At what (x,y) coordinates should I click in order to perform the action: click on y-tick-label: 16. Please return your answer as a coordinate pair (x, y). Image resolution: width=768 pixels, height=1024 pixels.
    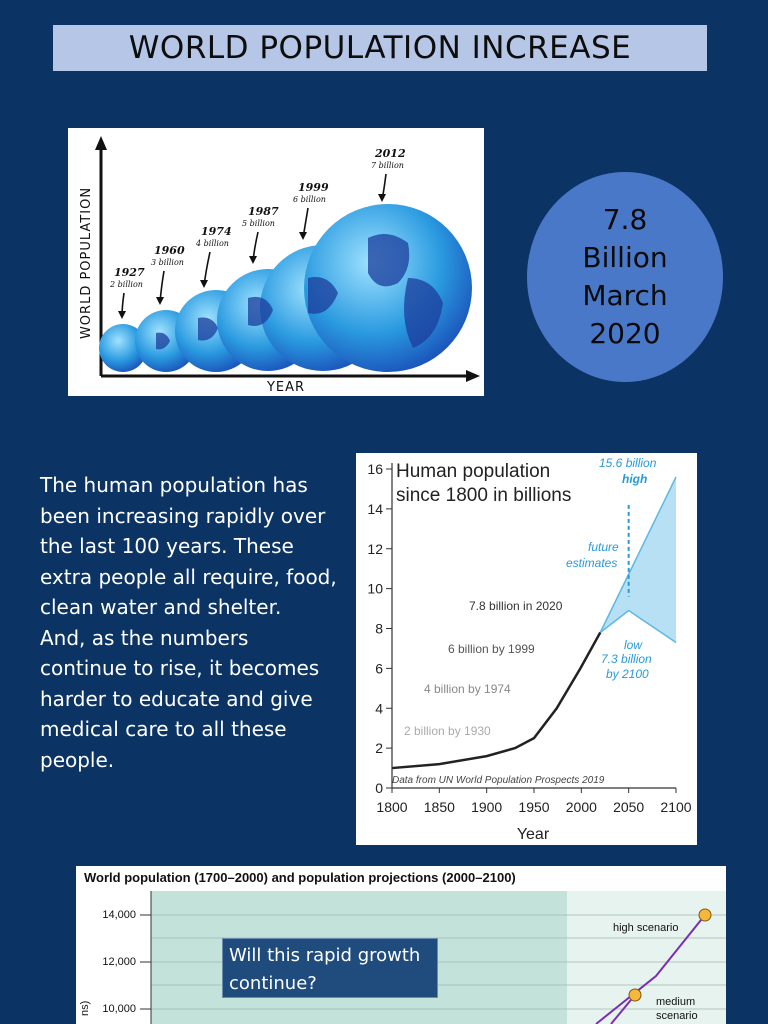
    Looking at the image, I should click on (375, 469).